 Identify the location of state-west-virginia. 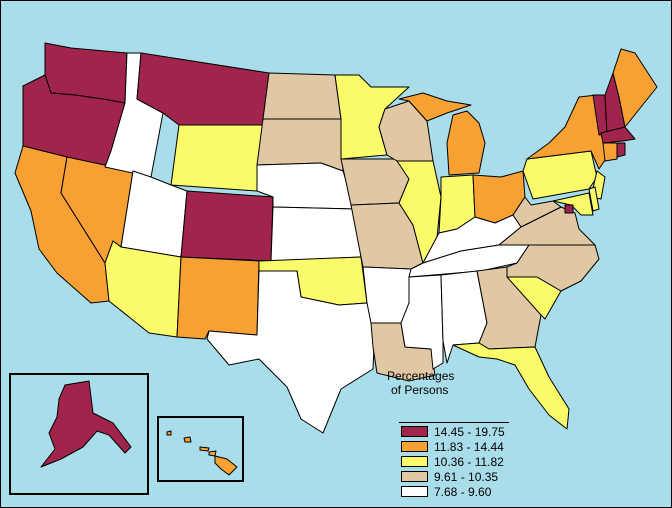
(537, 212).